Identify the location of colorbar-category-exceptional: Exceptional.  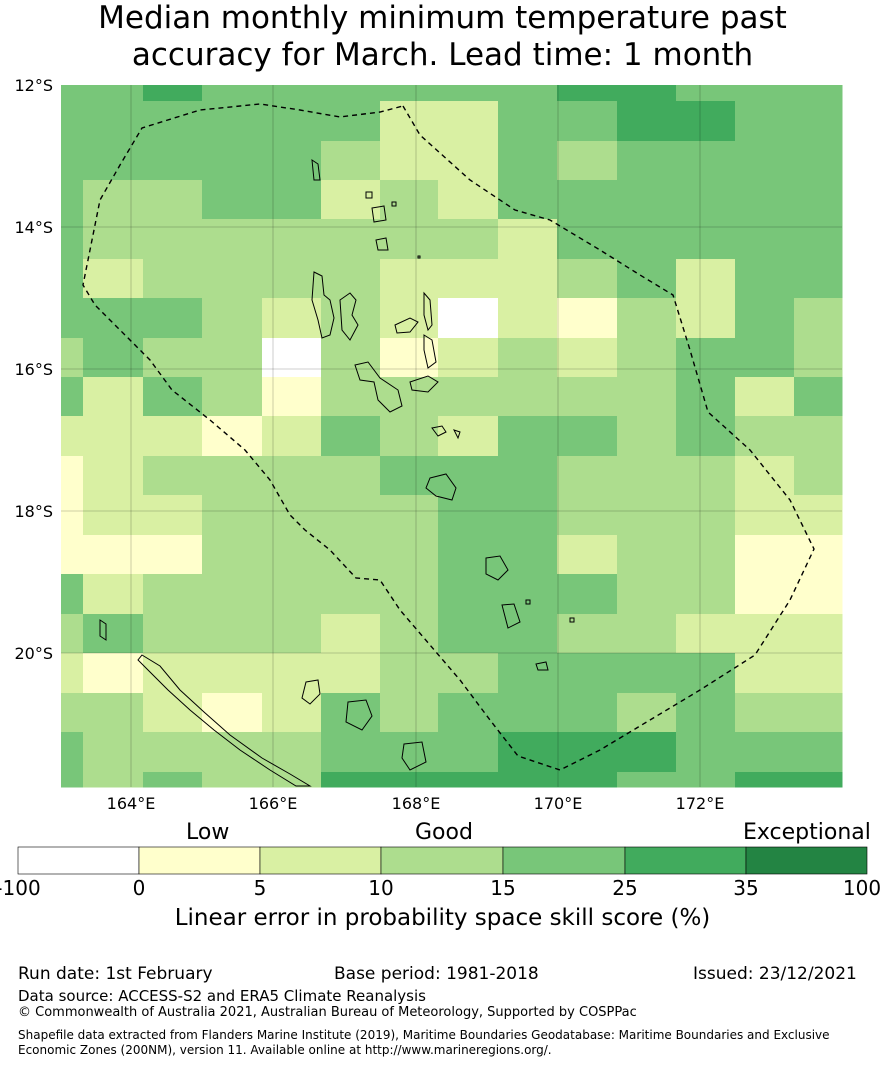
(807, 832).